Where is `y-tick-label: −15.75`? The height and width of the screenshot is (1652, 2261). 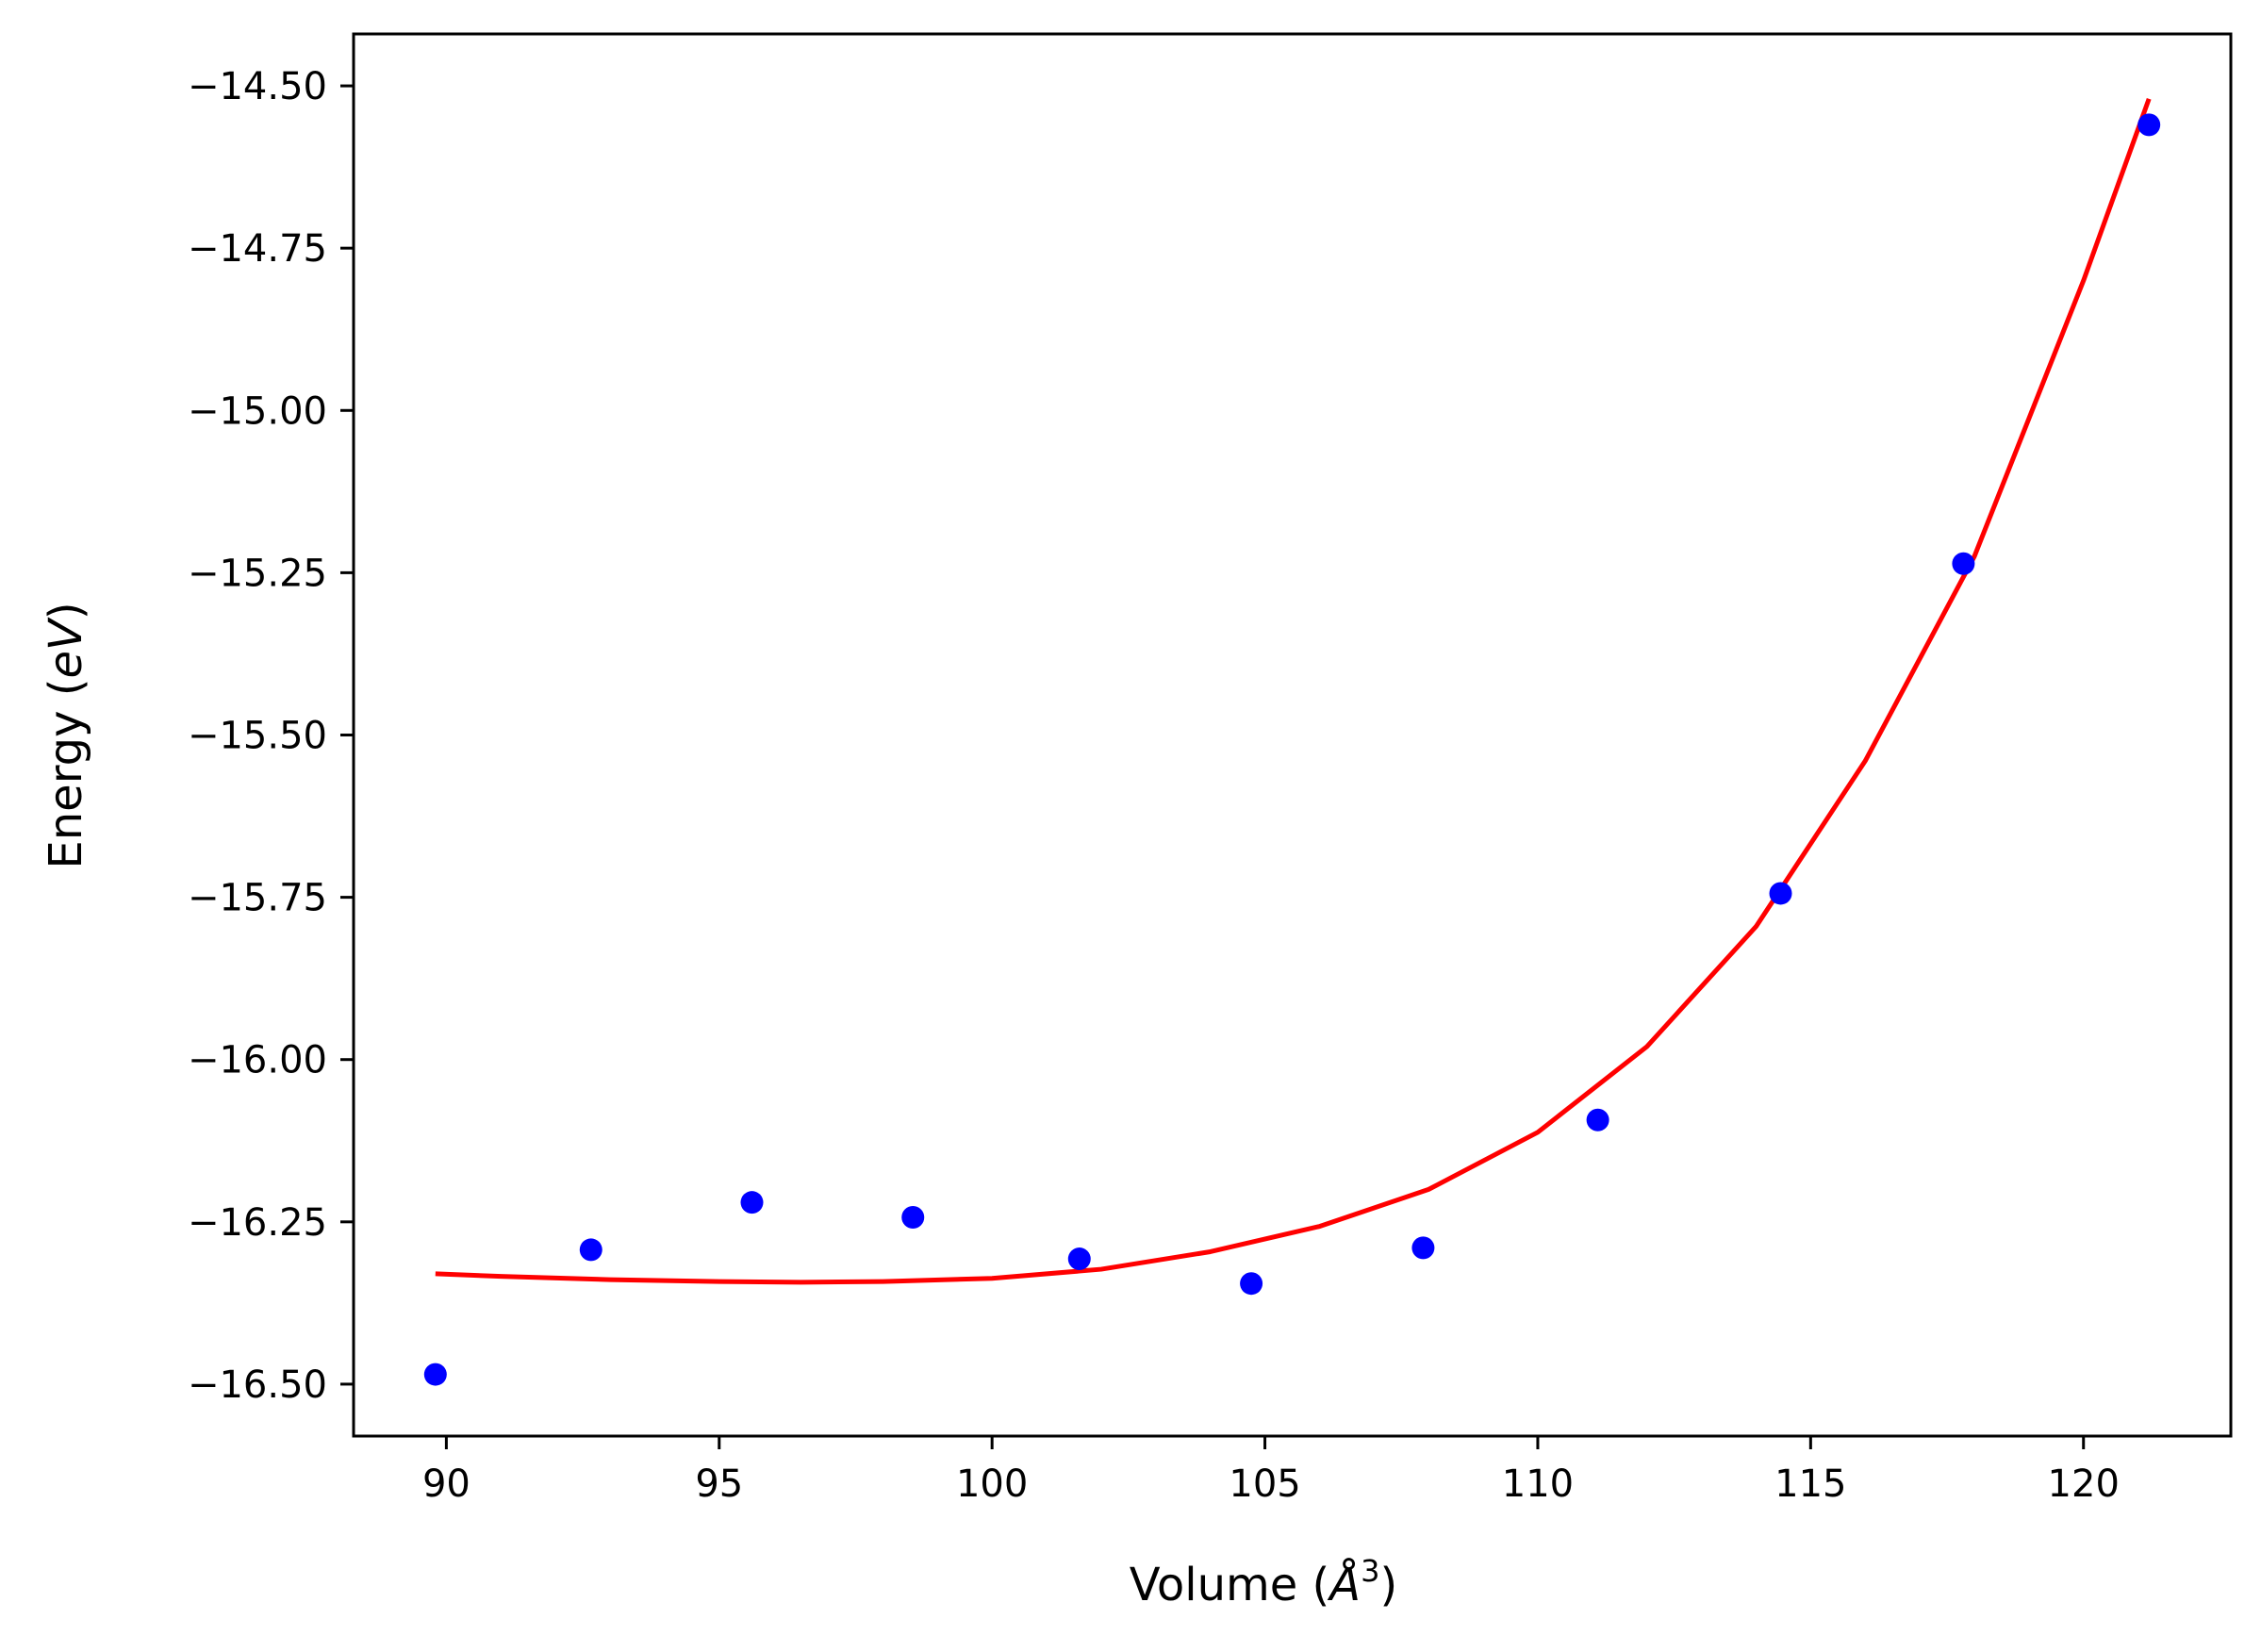 y-tick-label: −15.75 is located at coordinates (257, 898).